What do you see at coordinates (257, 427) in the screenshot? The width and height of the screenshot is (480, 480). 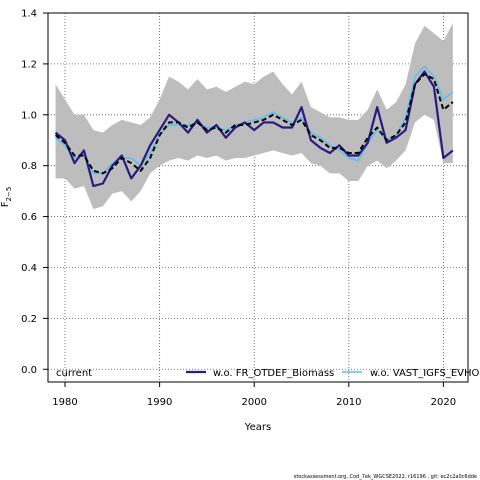 I see `x-axis-title: Years` at bounding box center [257, 427].